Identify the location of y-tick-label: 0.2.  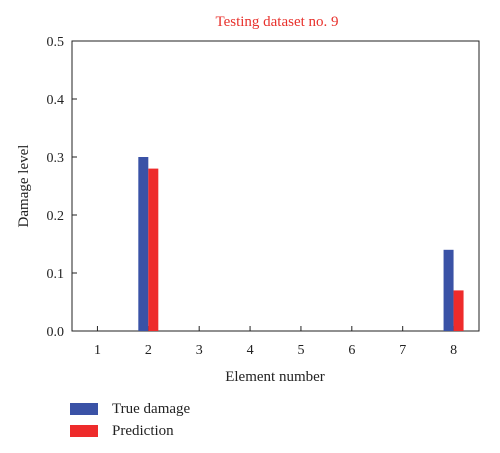
(56, 216).